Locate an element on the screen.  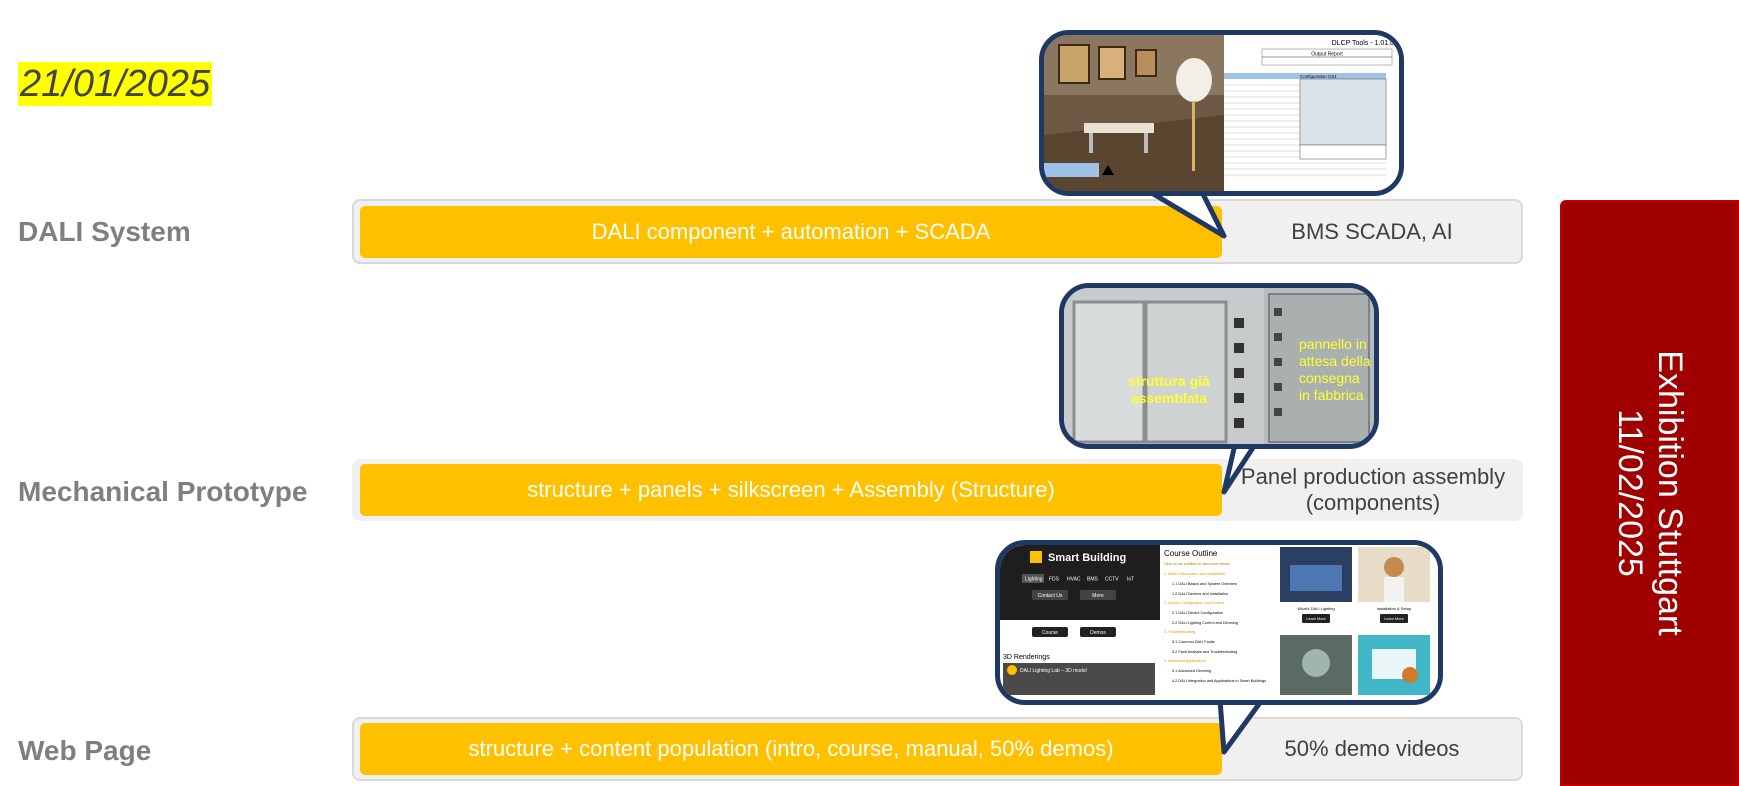
webpage-renderings-title: 3D Renderings is located at coordinates (1026, 657).